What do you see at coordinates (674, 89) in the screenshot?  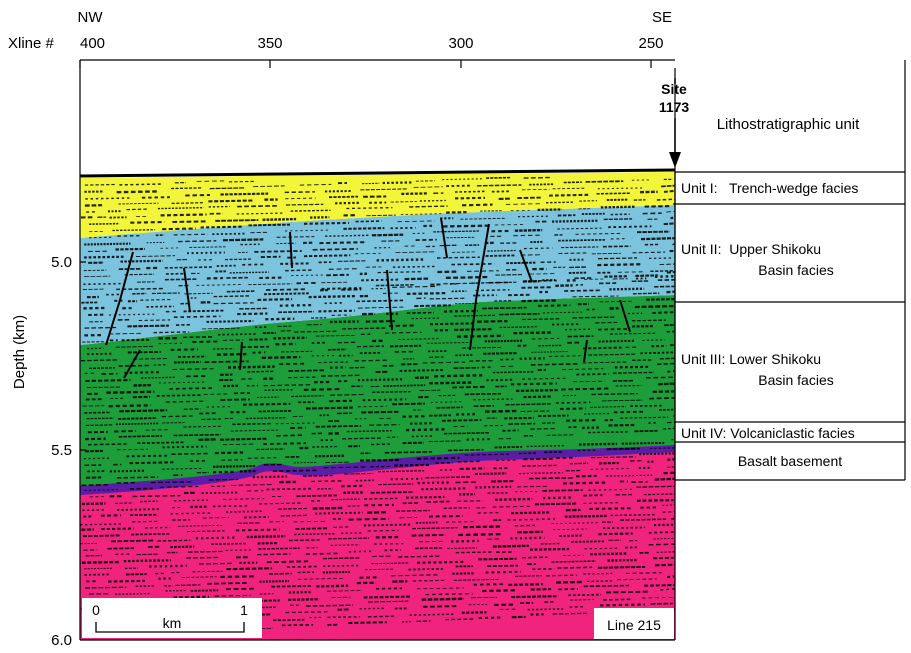 I see `site-label: Site` at bounding box center [674, 89].